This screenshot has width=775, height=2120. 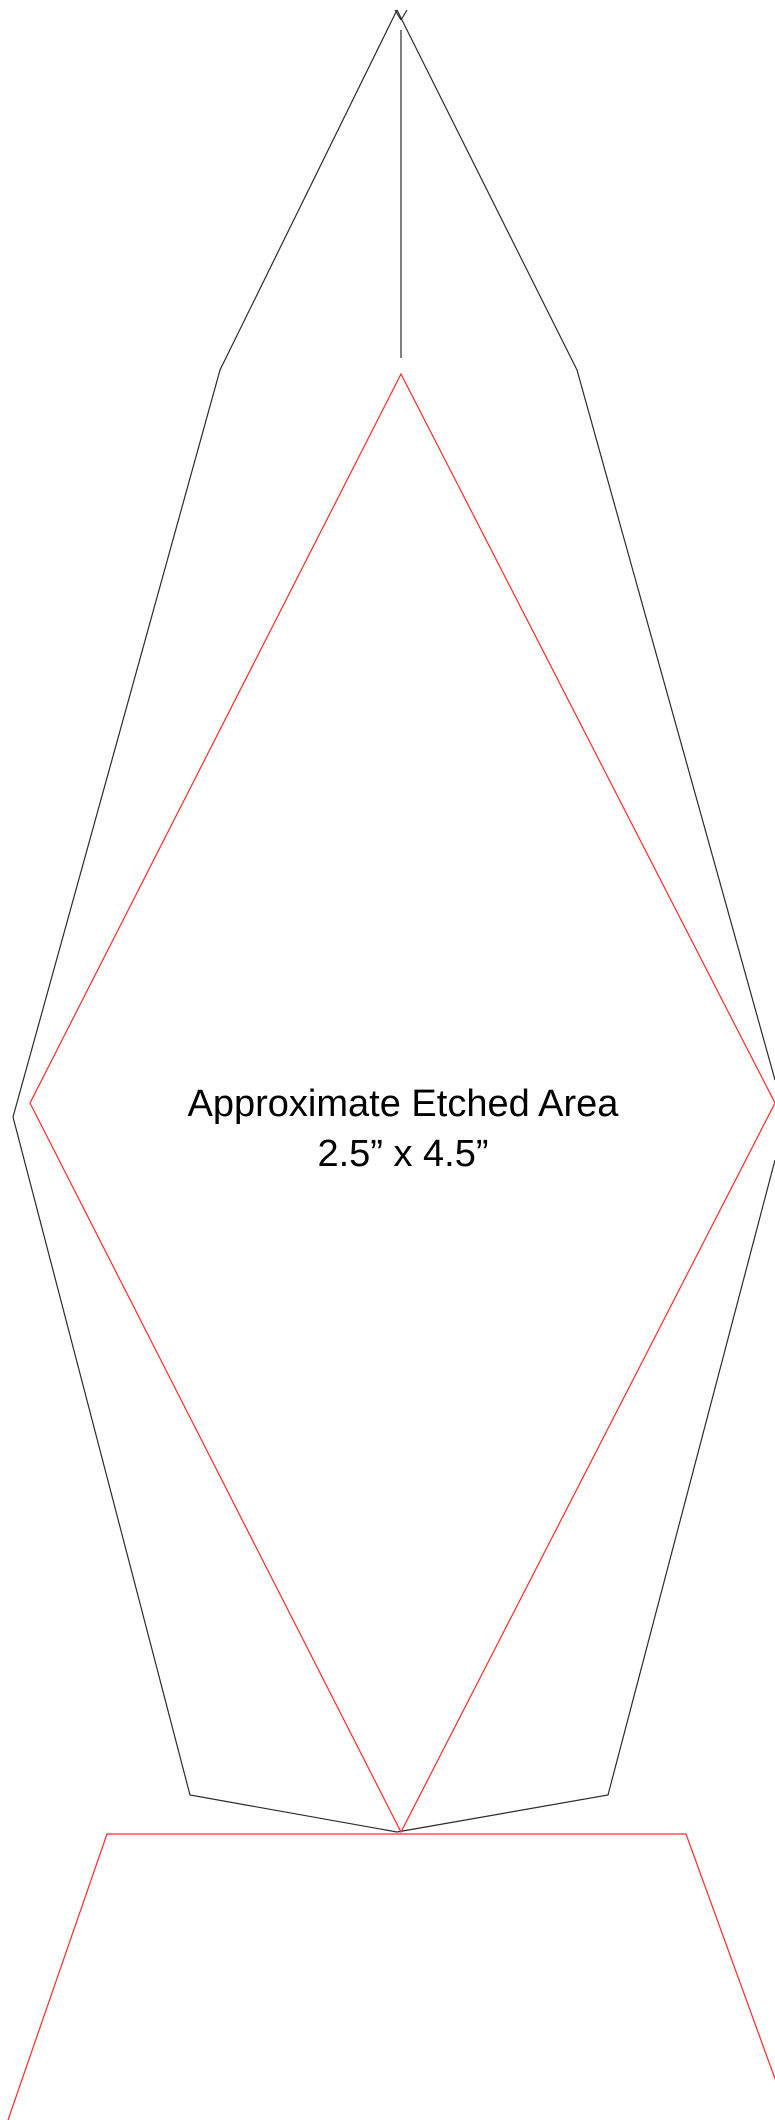 What do you see at coordinates (404, 15) in the screenshot?
I see `top-tick-right` at bounding box center [404, 15].